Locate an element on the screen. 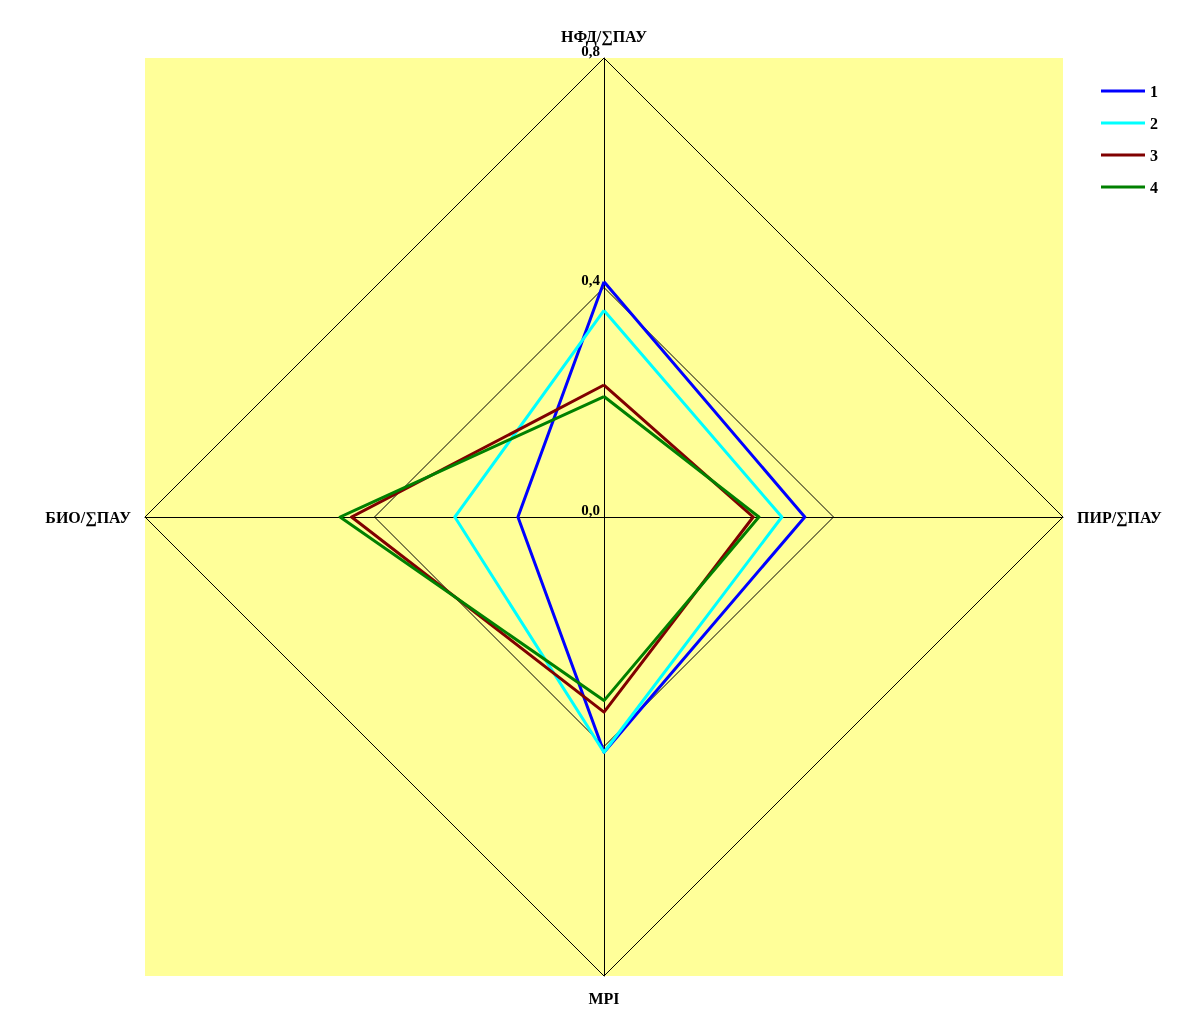 The width and height of the screenshot is (1193, 1016). spoke-label: БИО/∑ПАУ is located at coordinates (88, 517).